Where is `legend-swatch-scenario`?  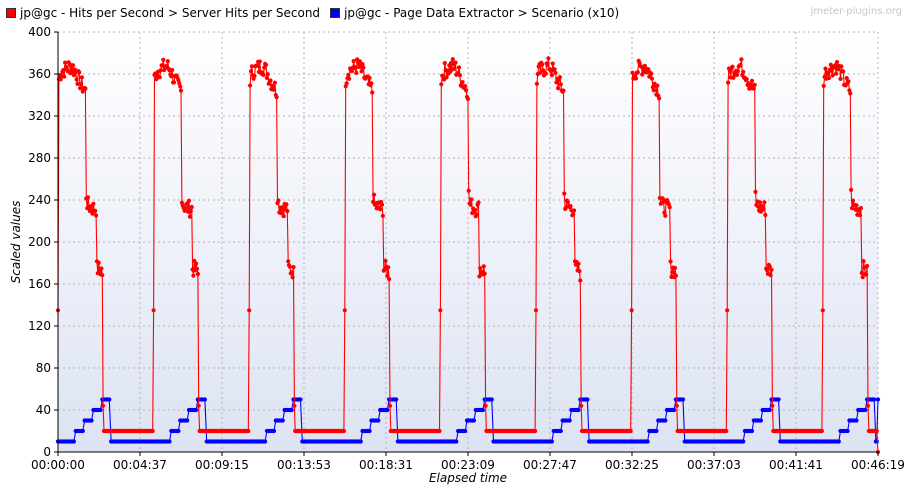 legend-swatch-scenario is located at coordinates (335, 13).